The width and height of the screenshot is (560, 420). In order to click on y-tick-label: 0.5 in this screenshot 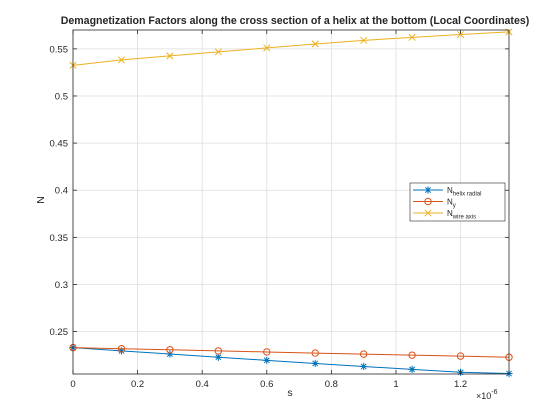, I will do `click(61, 96)`.